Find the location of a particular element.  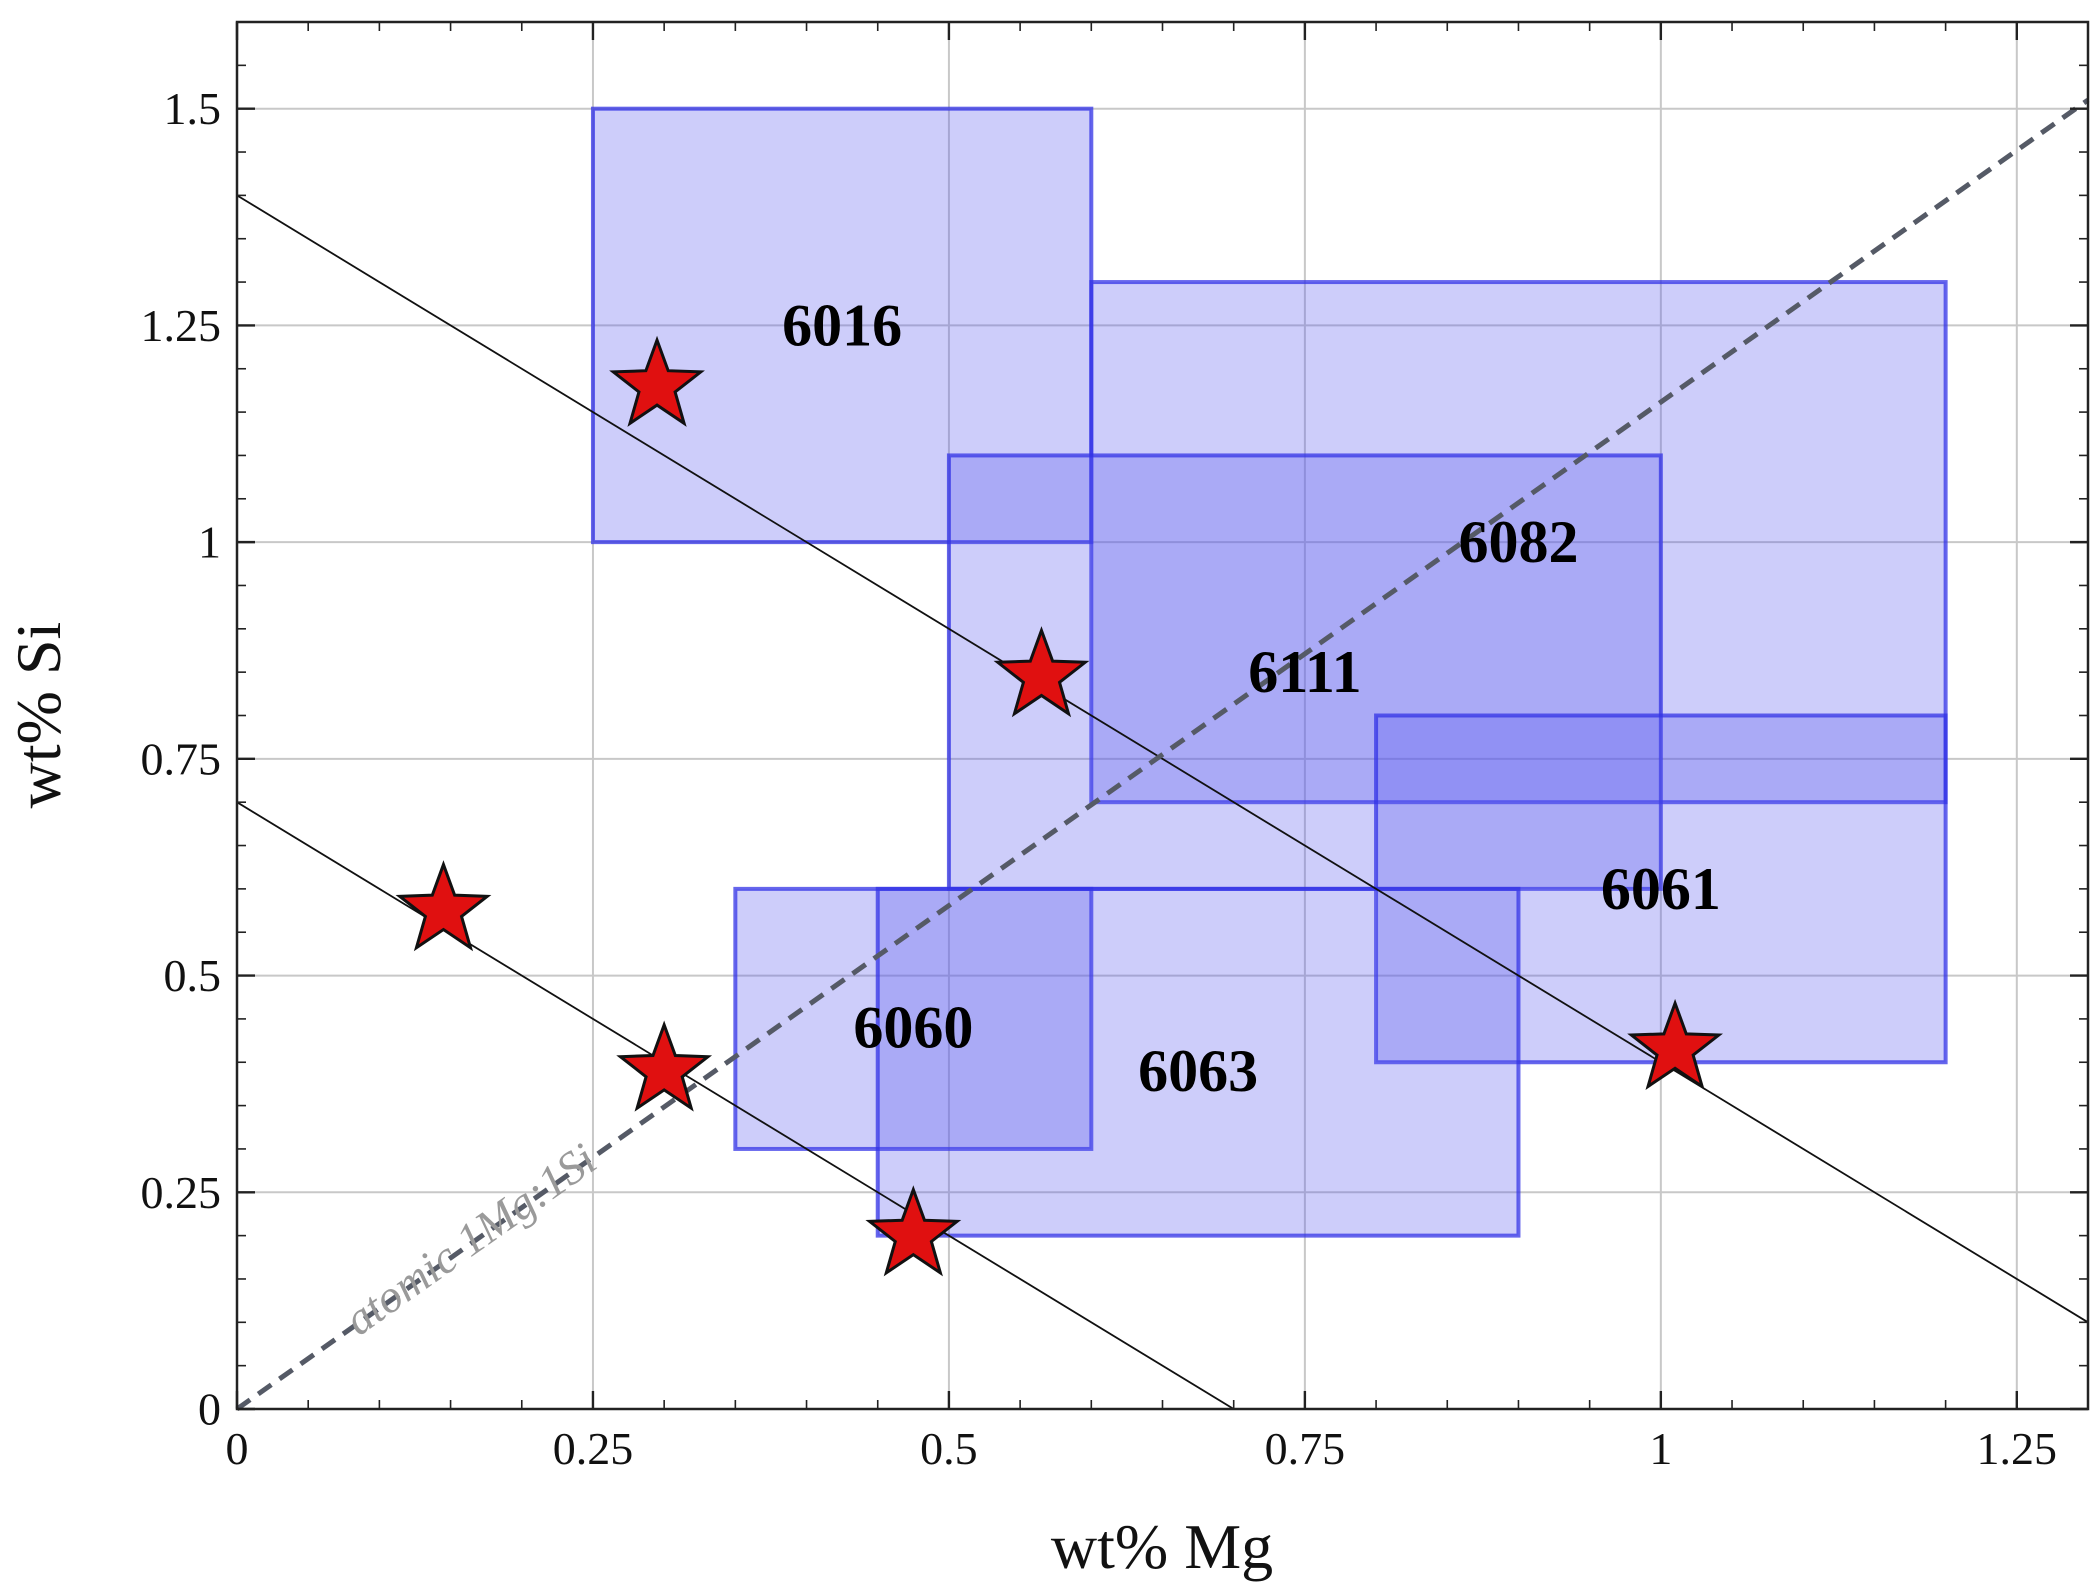

x-tick-label: 1 is located at coordinates (1660, 1448).